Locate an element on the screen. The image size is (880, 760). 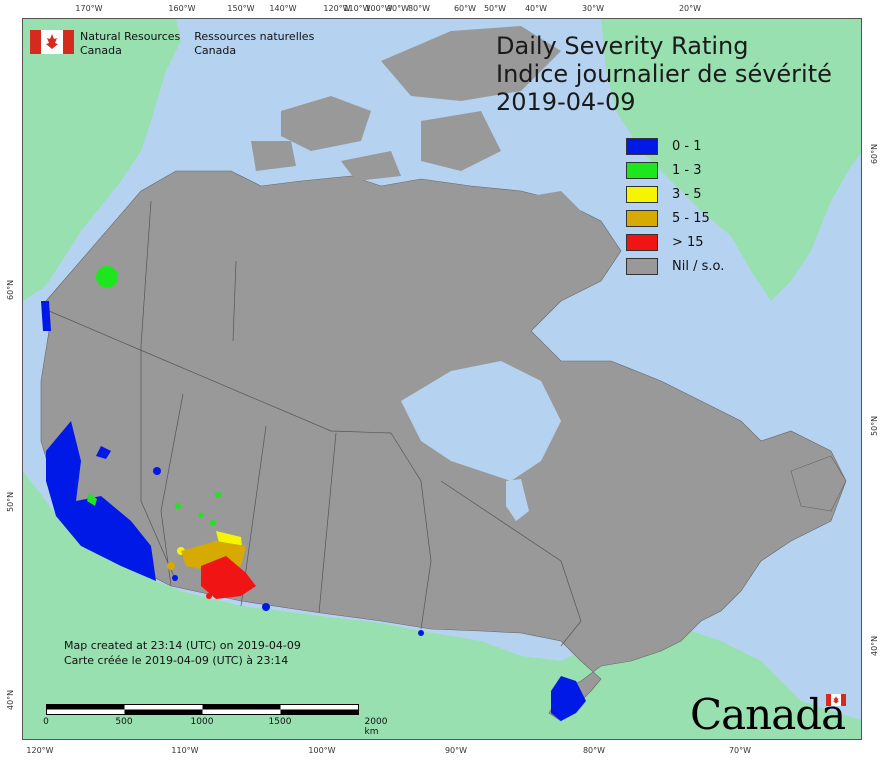
scale-bar-graphic is located at coordinates (202, 709).